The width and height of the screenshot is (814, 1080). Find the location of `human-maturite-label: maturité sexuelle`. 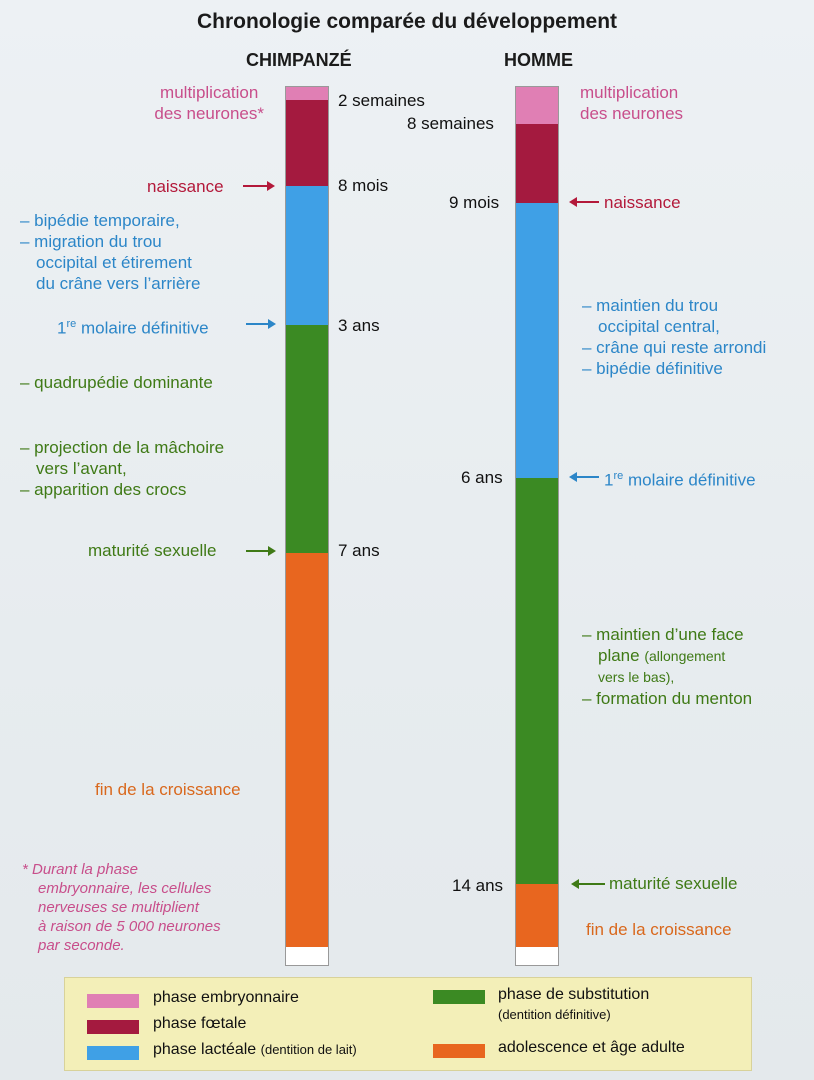

human-maturite-label: maturité sexuelle is located at coordinates (673, 883).